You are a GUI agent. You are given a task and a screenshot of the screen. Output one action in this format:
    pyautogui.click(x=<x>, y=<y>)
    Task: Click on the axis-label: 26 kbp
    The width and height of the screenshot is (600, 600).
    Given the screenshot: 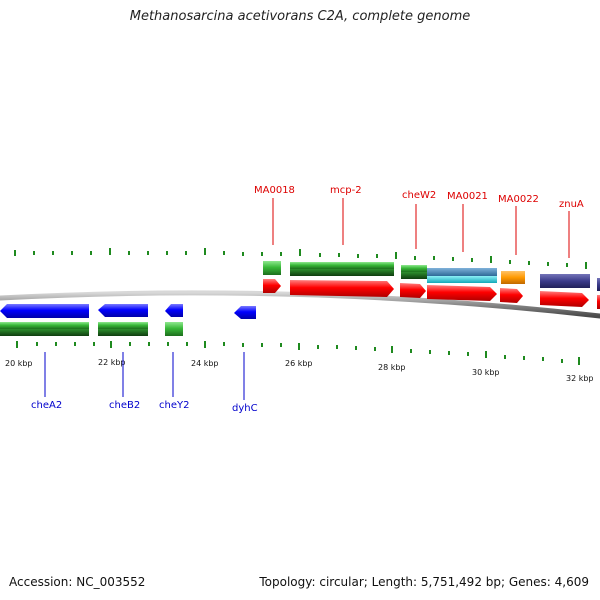 What is the action you would take?
    pyautogui.click(x=299, y=363)
    